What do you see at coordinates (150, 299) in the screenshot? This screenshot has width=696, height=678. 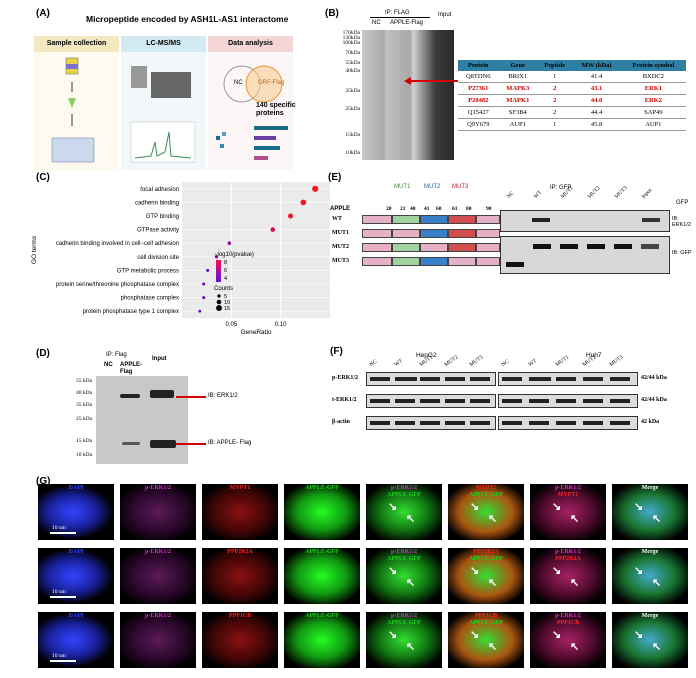 I see `go-term-label: phosphatase complex` at bounding box center [150, 299].